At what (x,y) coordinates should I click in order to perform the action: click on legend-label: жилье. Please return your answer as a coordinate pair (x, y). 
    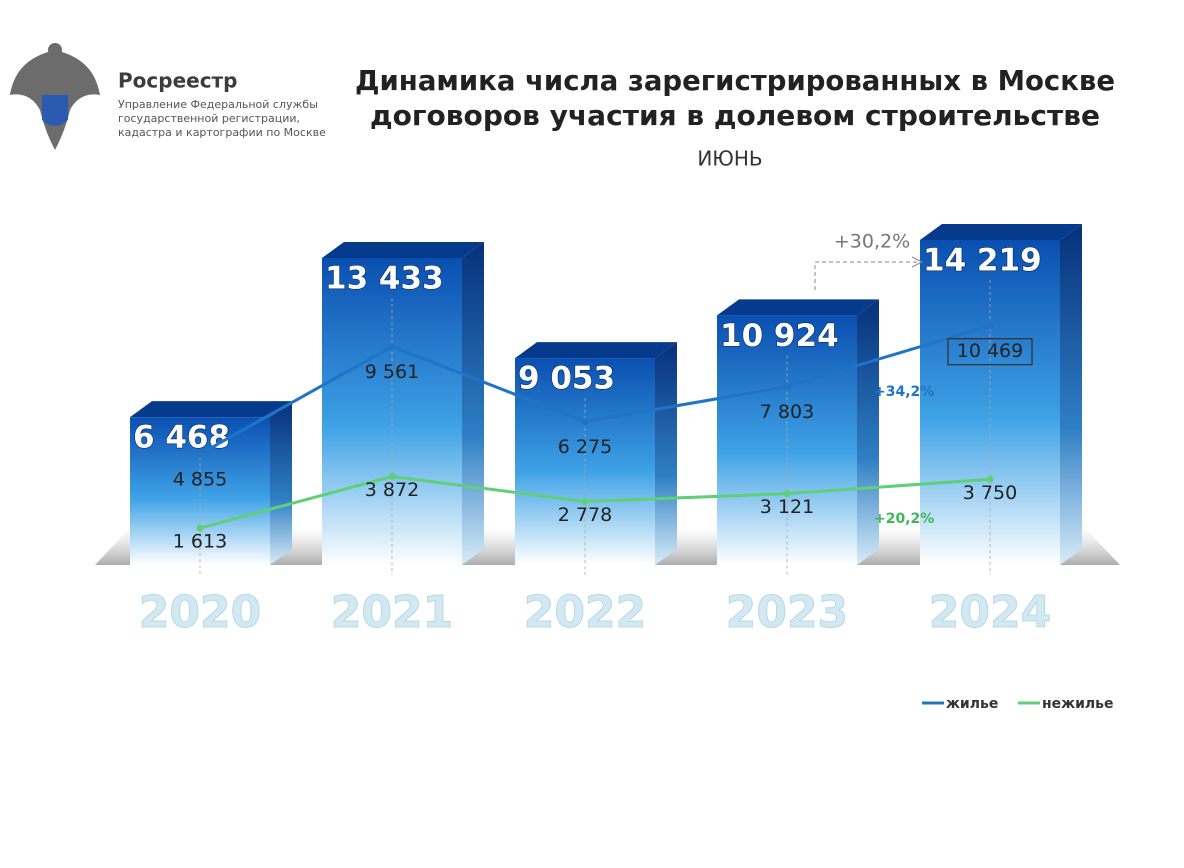
    Looking at the image, I should click on (972, 704).